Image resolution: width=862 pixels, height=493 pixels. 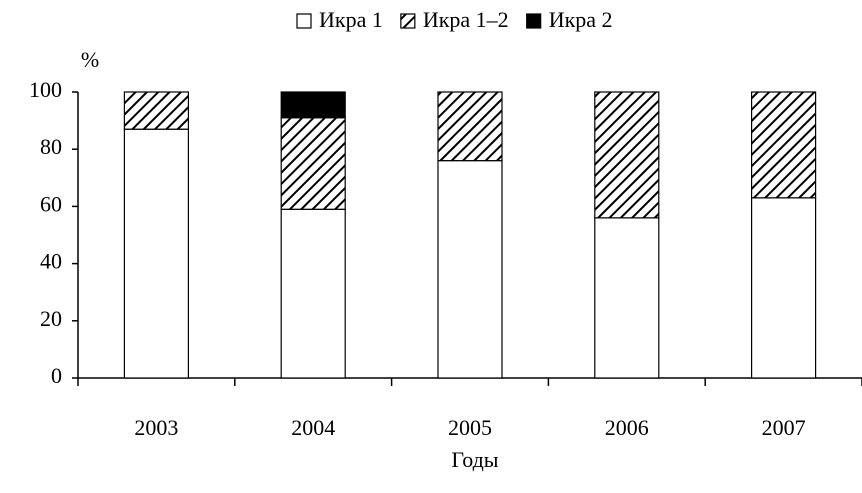 What do you see at coordinates (156, 427) in the screenshot?
I see `x-tick-label: 2003` at bounding box center [156, 427].